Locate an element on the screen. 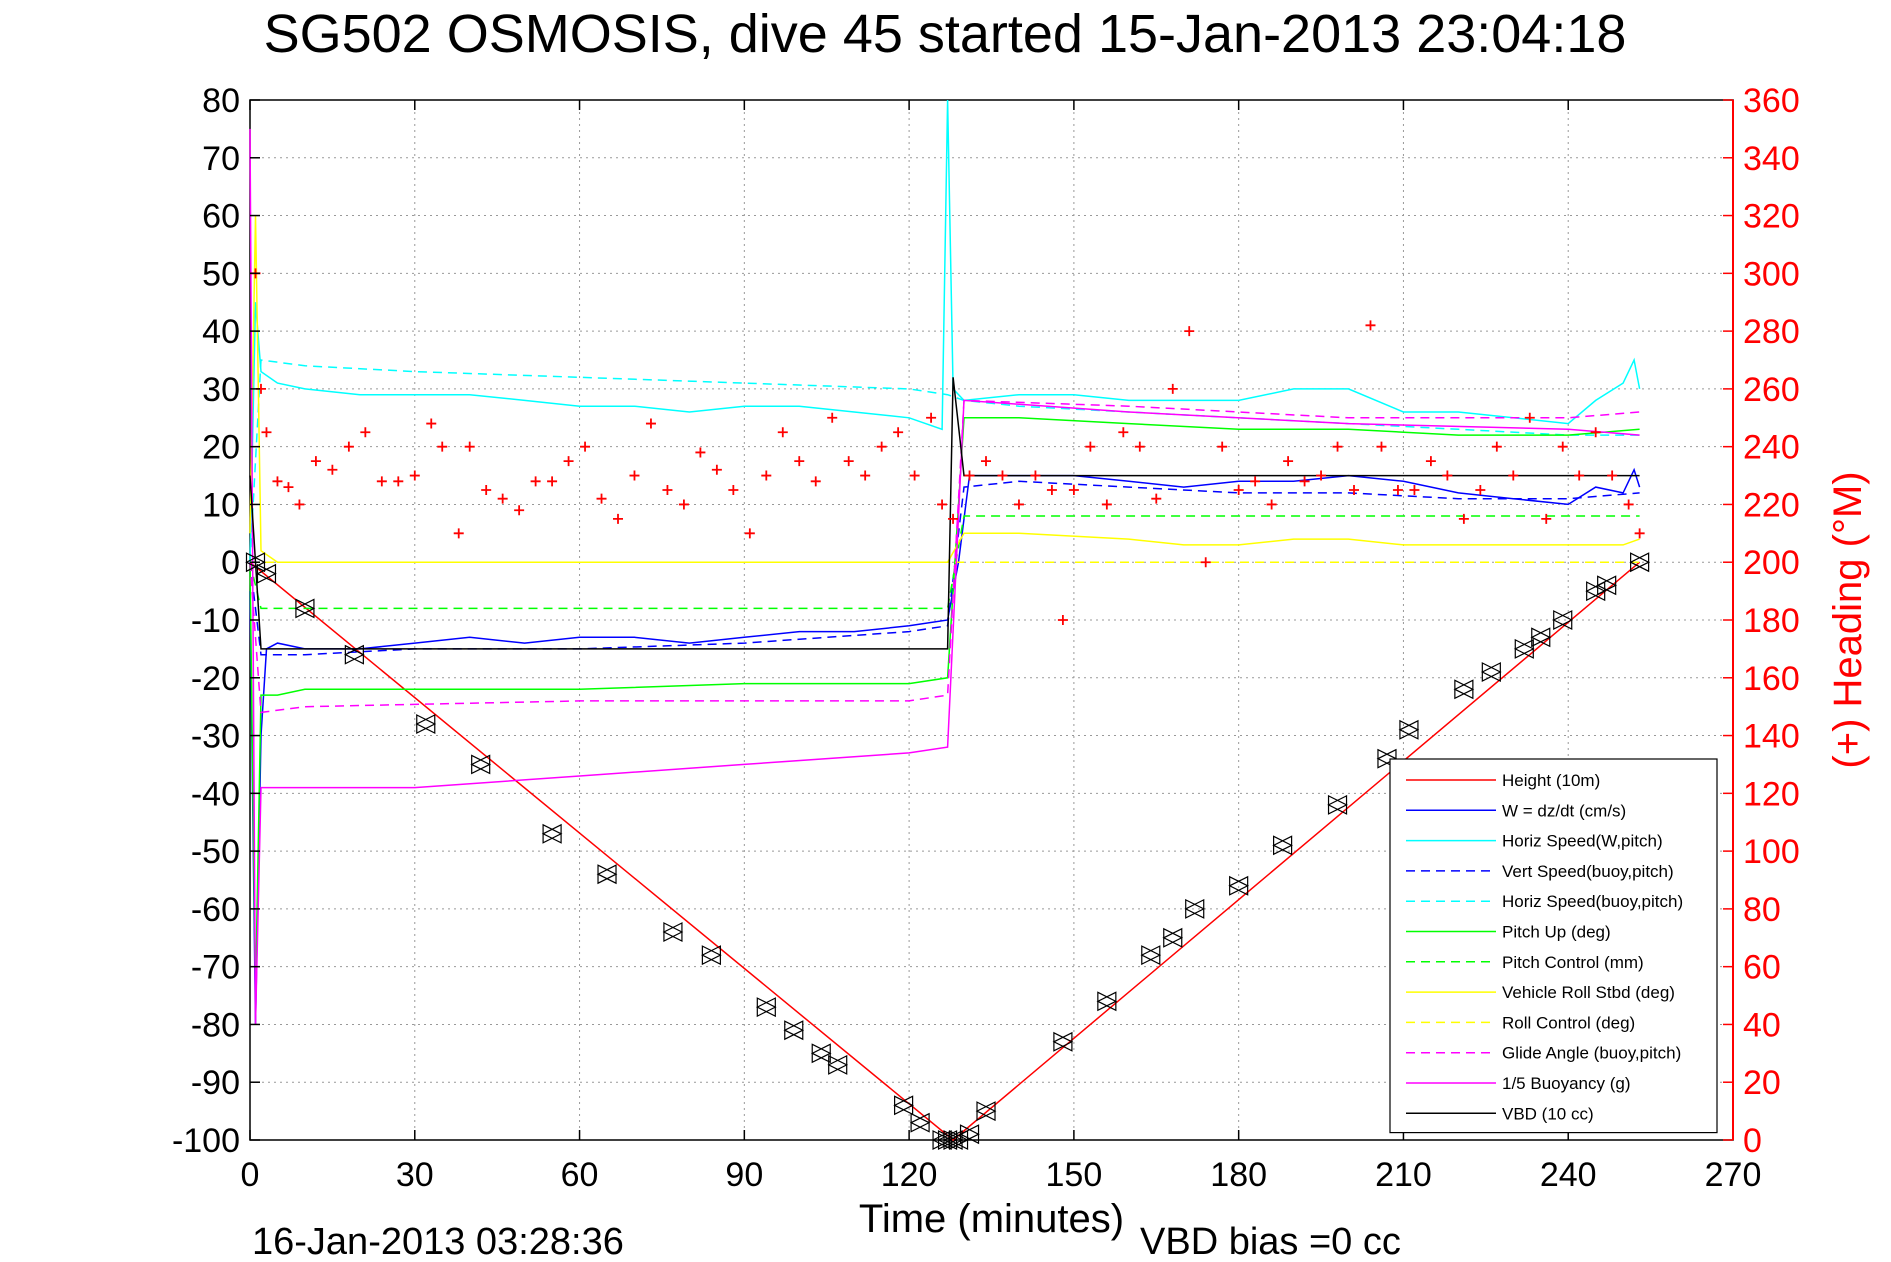 The image size is (1891, 1262). legend-label: Vehicle Roll Stbd (deg) is located at coordinates (1588, 992).